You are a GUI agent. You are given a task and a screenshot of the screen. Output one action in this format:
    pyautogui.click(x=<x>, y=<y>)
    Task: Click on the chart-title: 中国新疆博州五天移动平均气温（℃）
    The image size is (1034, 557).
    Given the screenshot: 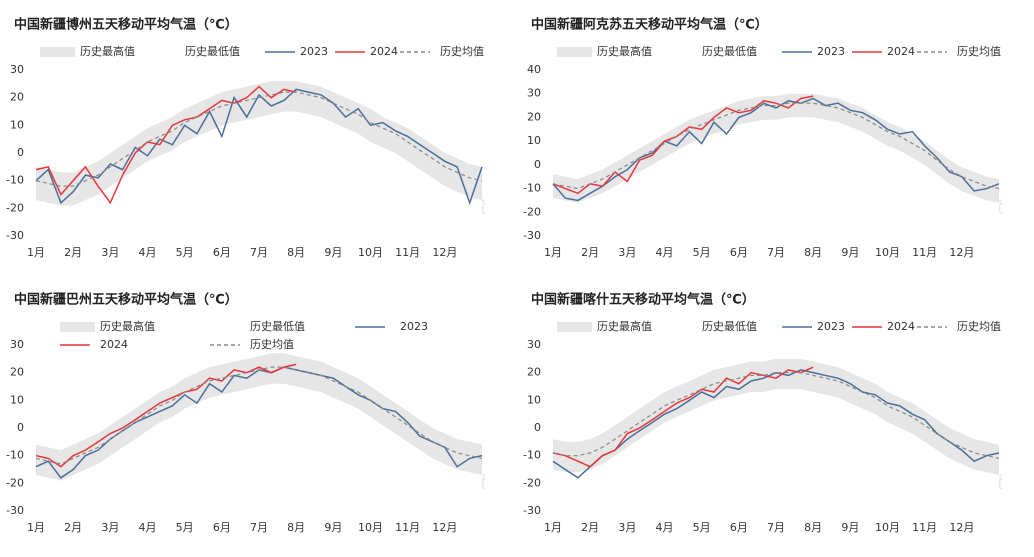 What is the action you would take?
    pyautogui.click(x=126, y=25)
    